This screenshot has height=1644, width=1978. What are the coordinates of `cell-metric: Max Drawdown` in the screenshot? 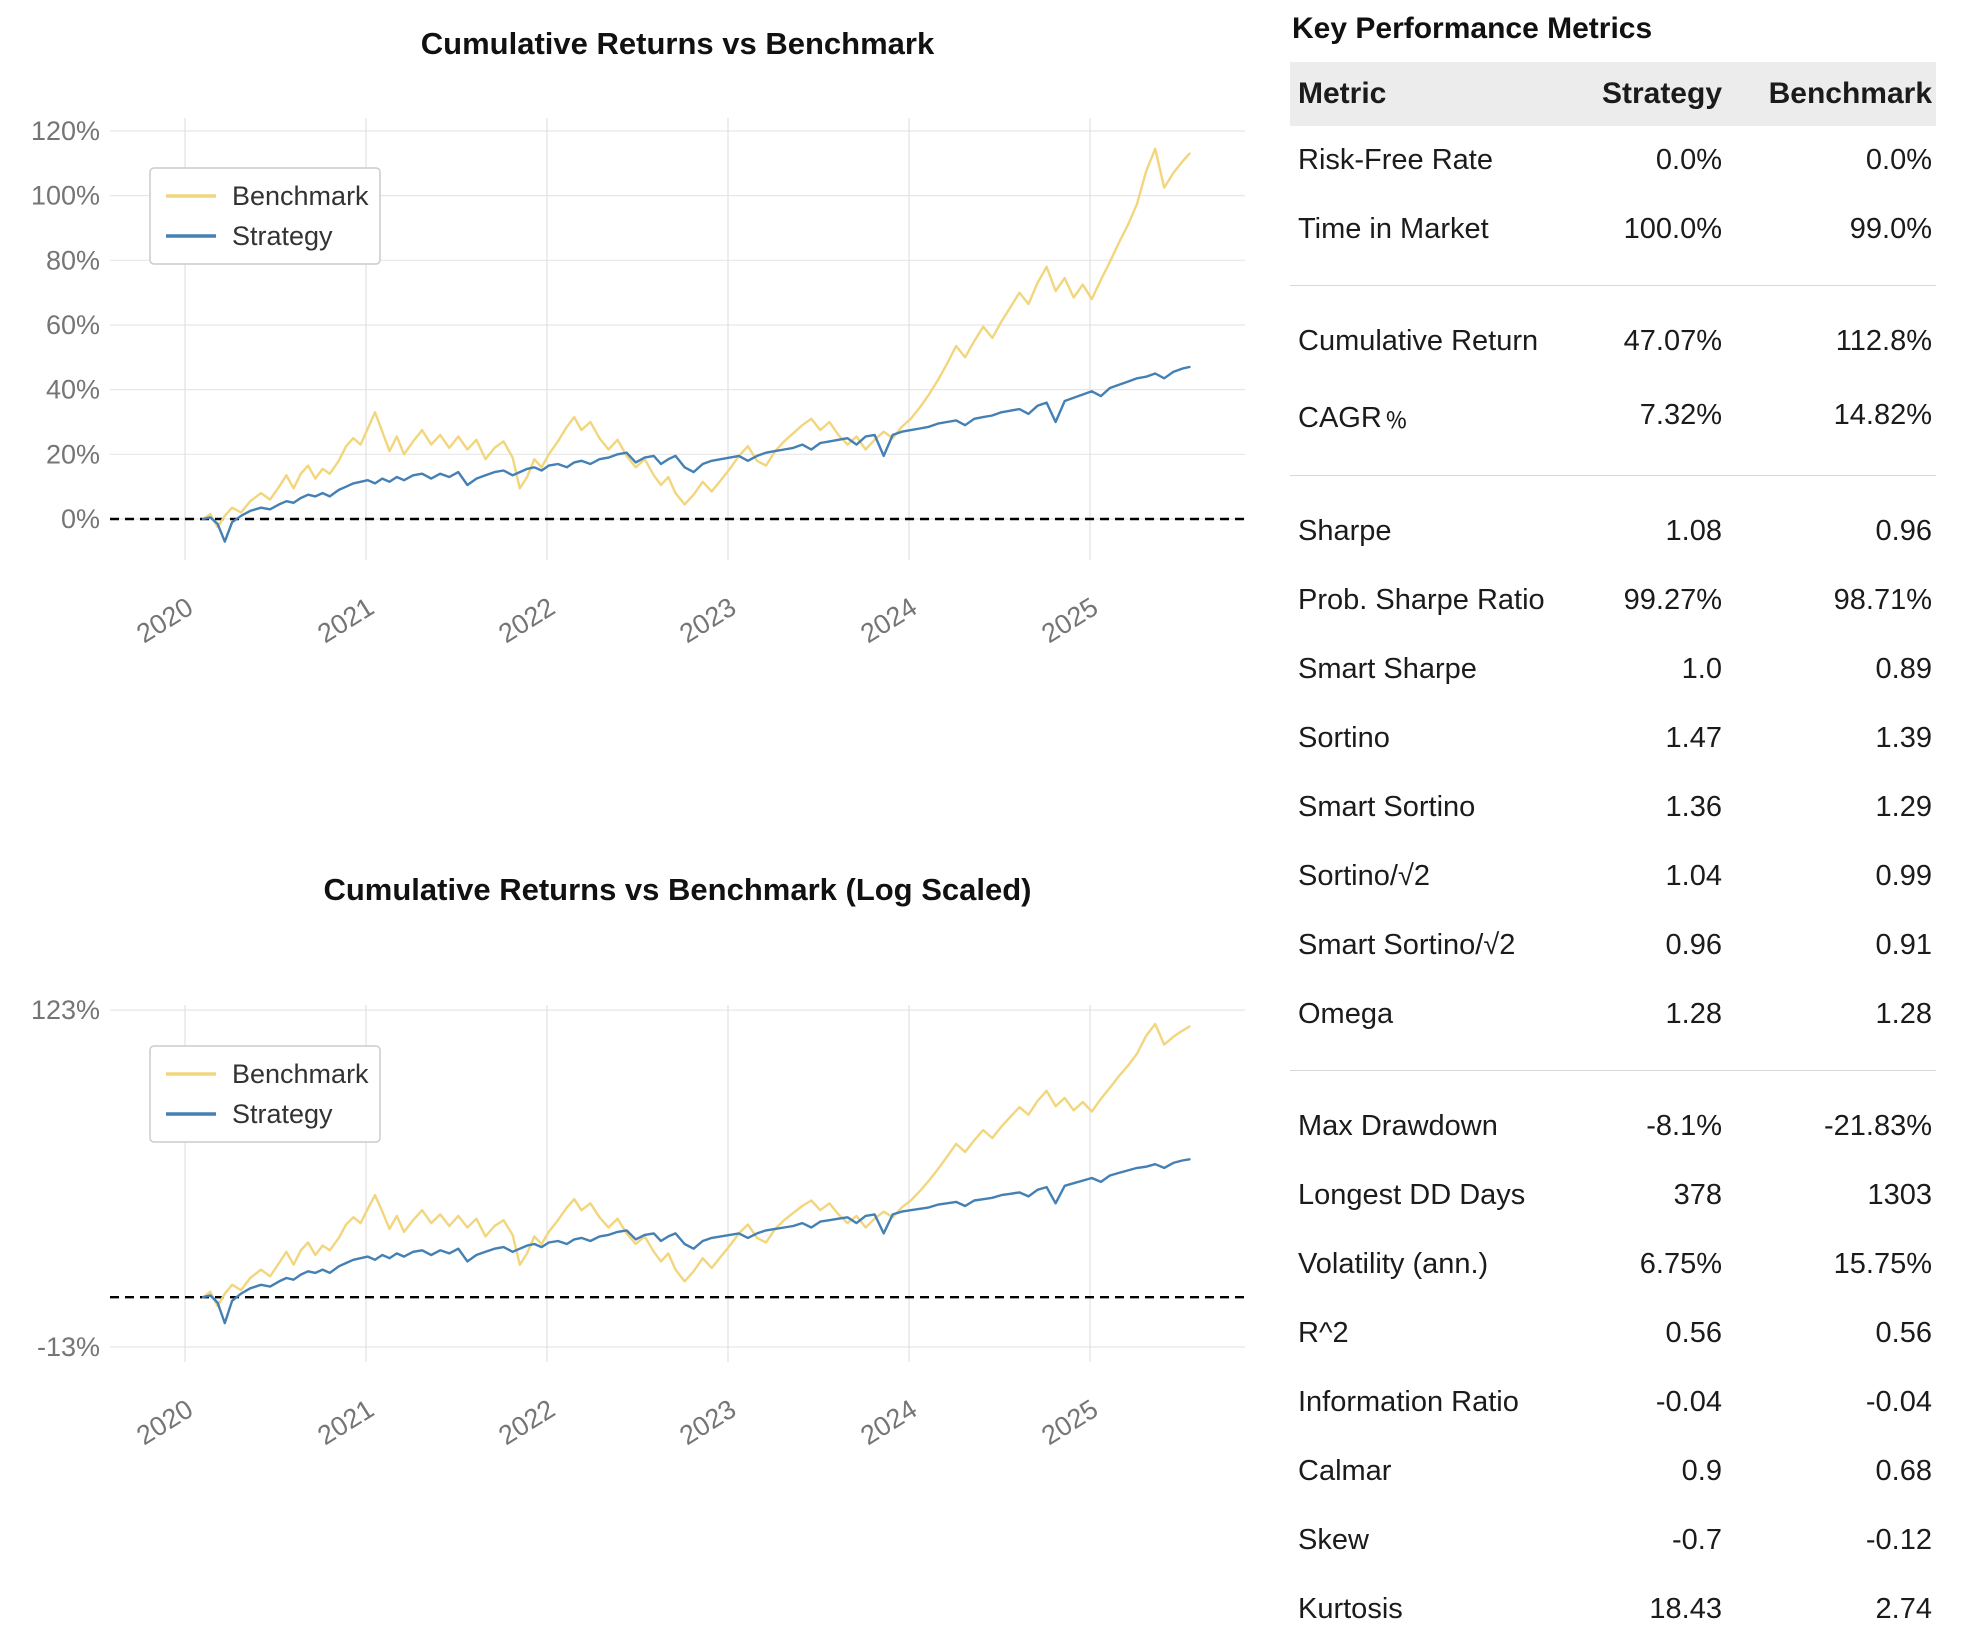 It's located at (1398, 1126).